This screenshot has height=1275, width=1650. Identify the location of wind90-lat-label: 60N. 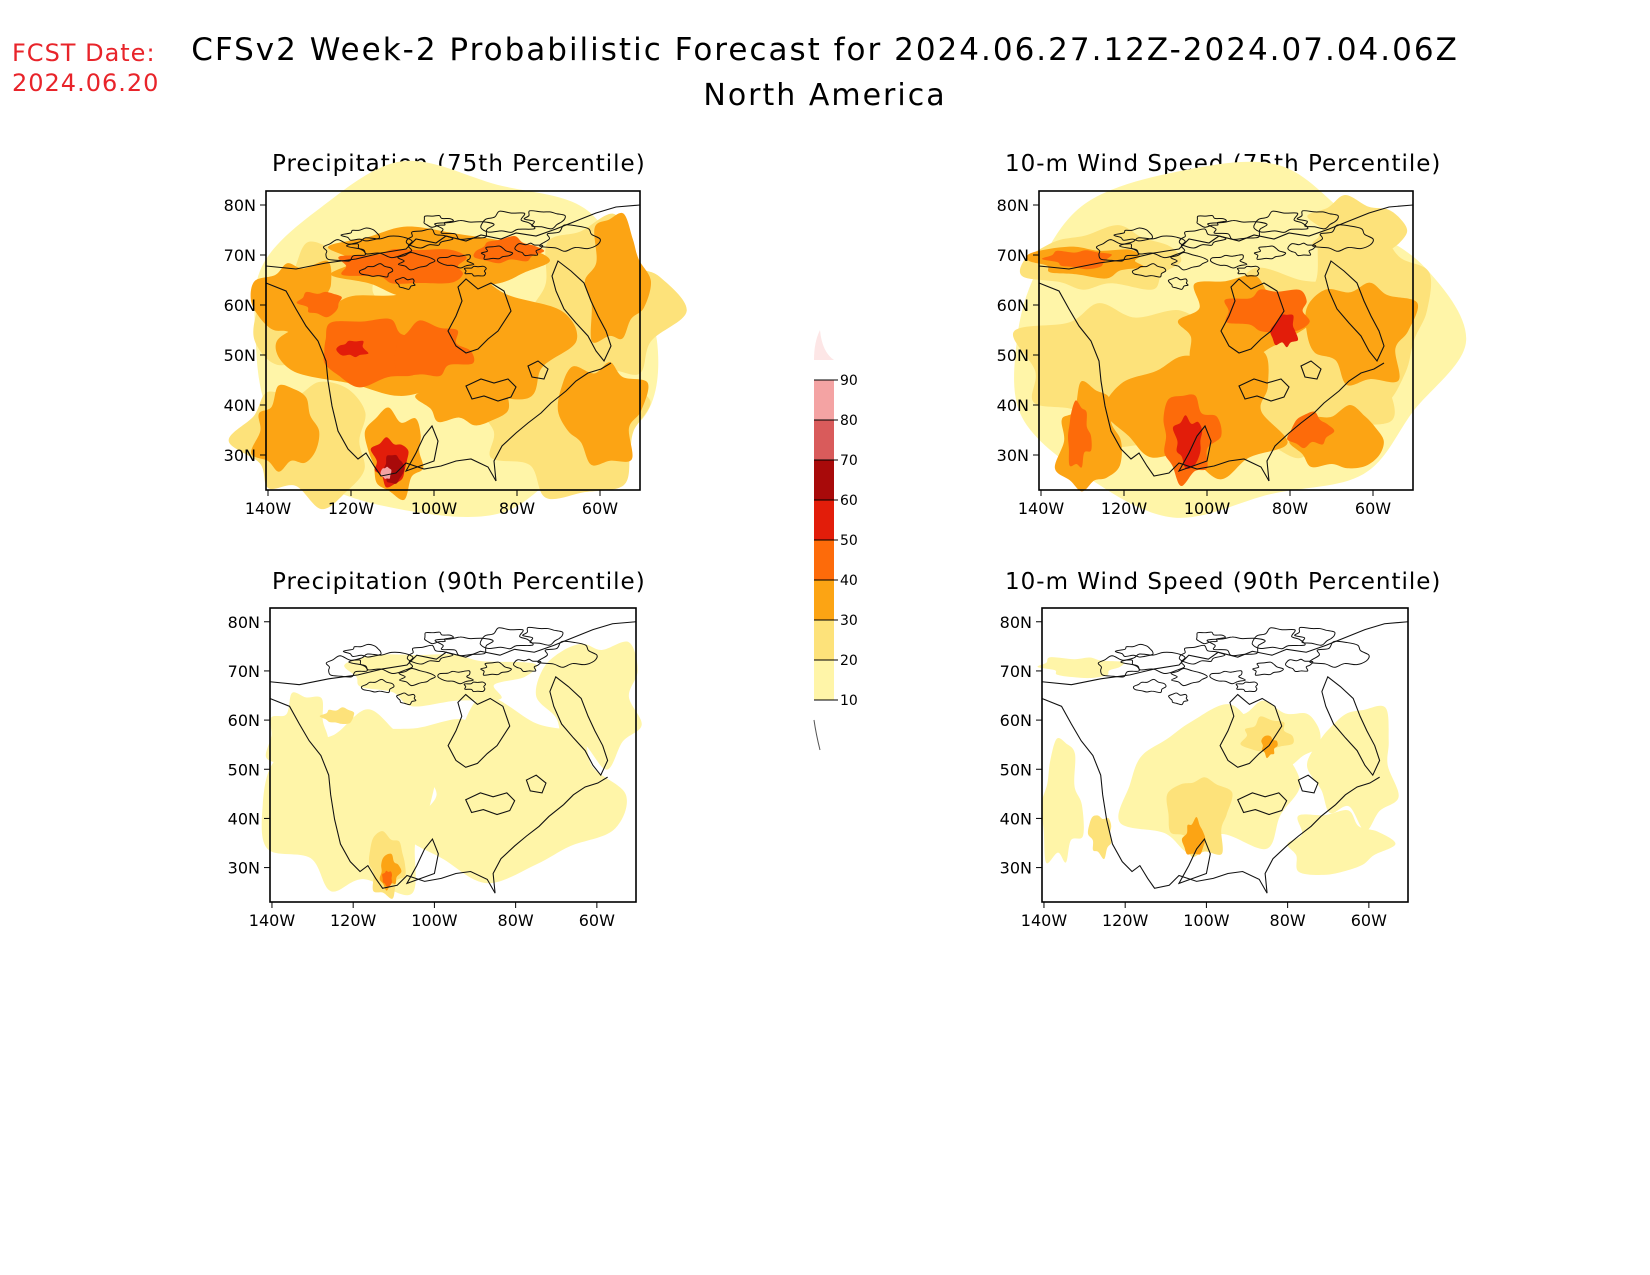
(1016, 720).